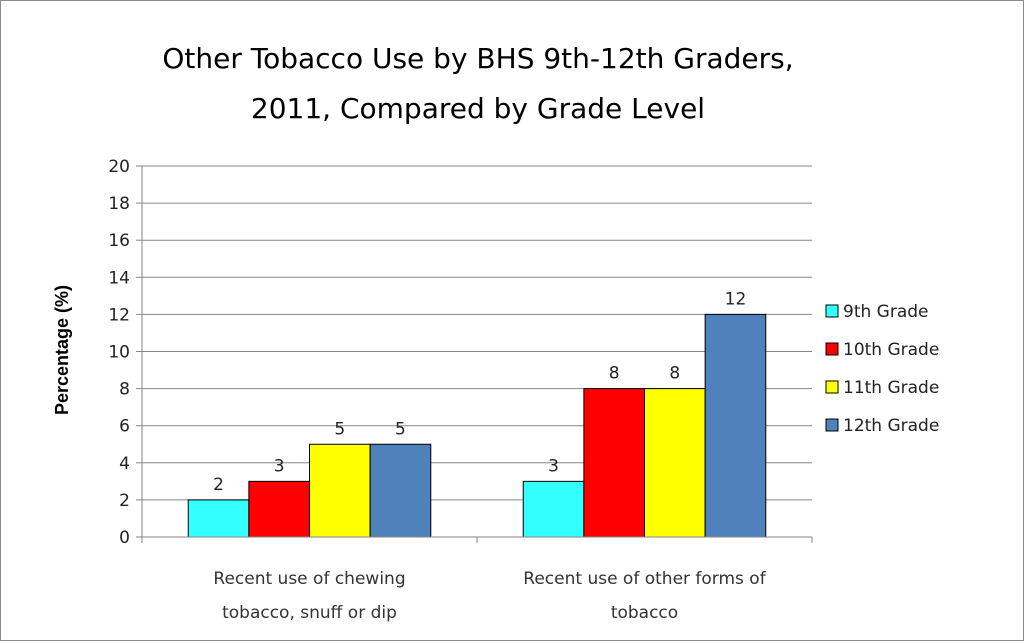 This screenshot has height=643, width=1026. Describe the element at coordinates (119, 353) in the screenshot. I see `y-tick-label: 10` at that location.